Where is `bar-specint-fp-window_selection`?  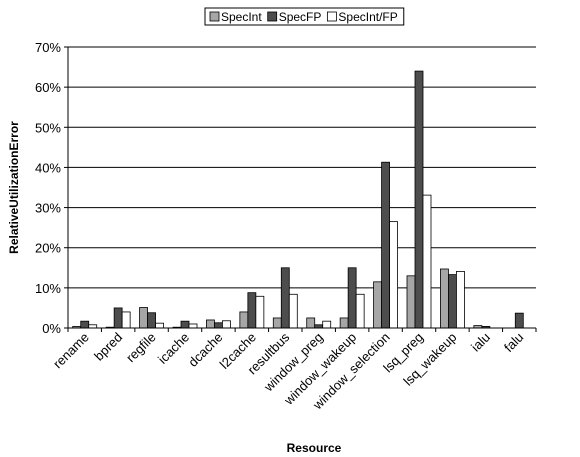
bar-specint-fp-window_selection is located at coordinates (393, 275).